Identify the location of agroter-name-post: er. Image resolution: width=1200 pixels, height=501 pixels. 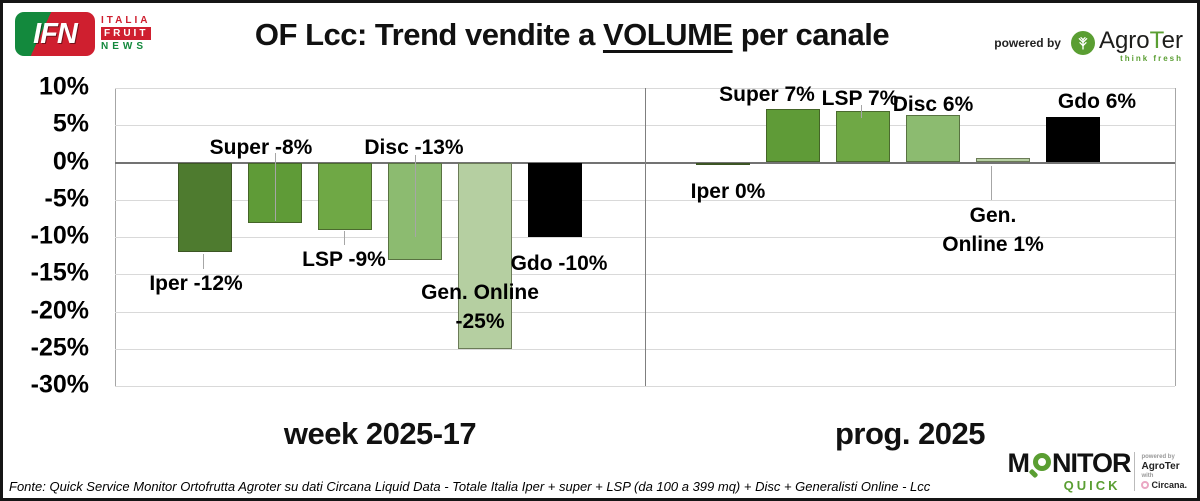
(1172, 40).